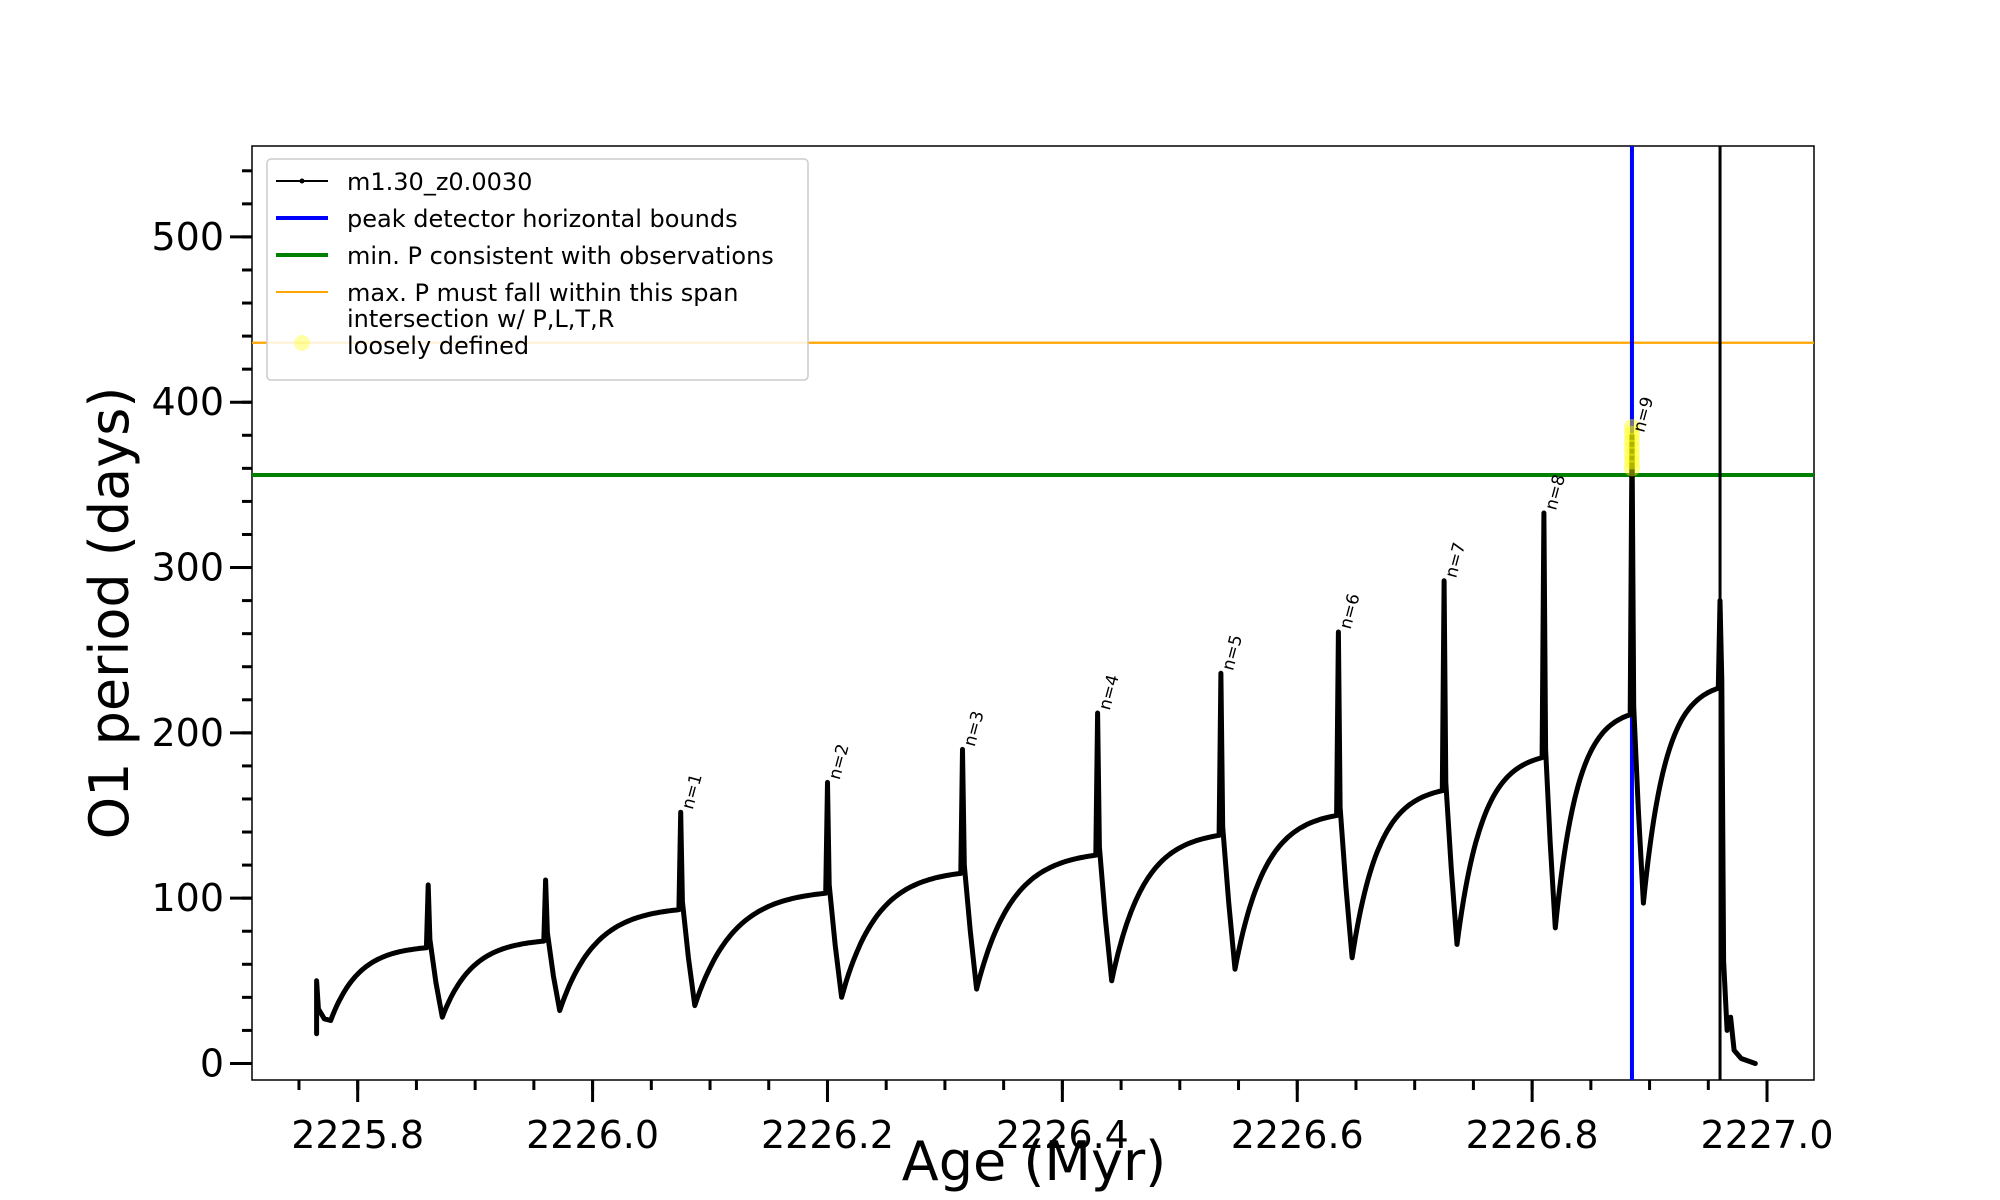 The height and width of the screenshot is (1200, 2000). Describe the element at coordinates (480, 319) in the screenshot. I see `legend-label: intersection w/ P,L,T,R` at that location.